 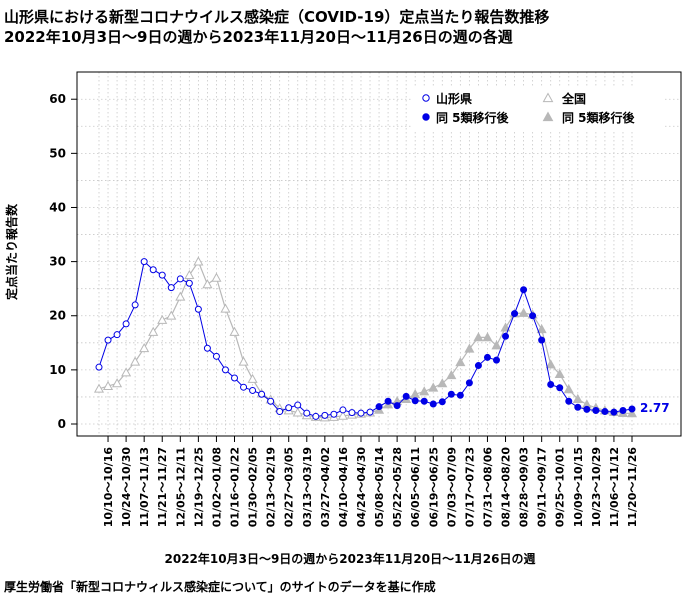 What do you see at coordinates (548, 97) in the screenshot?
I see `legend-marker-national` at bounding box center [548, 97].